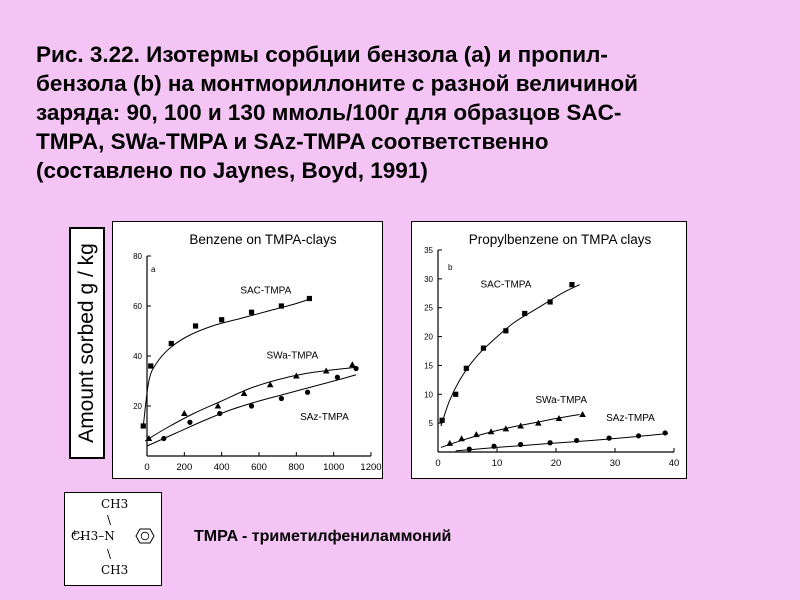  I want to click on caption-line-4: TMPA, SWa-TMPA и SAz-TMPA соответственно, so click(292, 141).